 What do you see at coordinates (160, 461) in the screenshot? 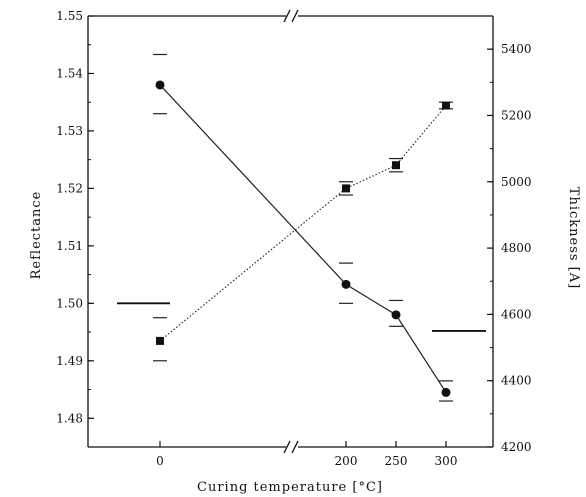
I see `x-tick-label: 0` at bounding box center [160, 461].